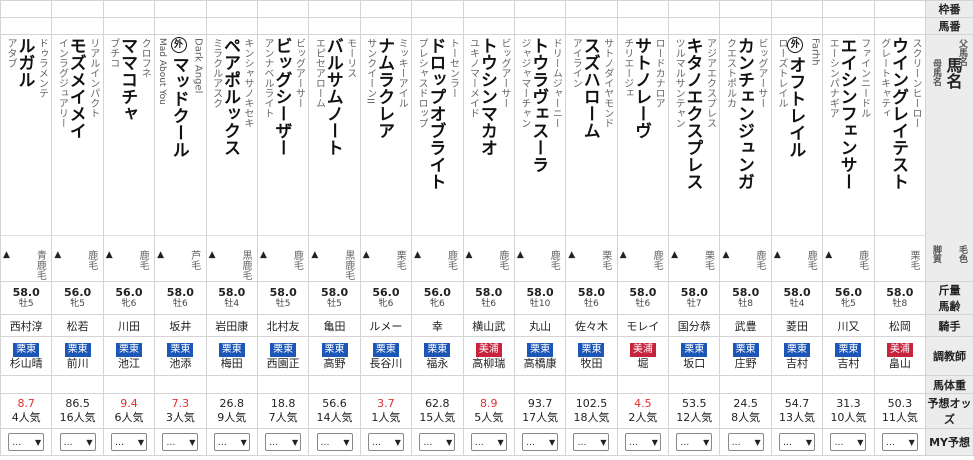  I want to click on jockey-link: 北村友, so click(283, 326).